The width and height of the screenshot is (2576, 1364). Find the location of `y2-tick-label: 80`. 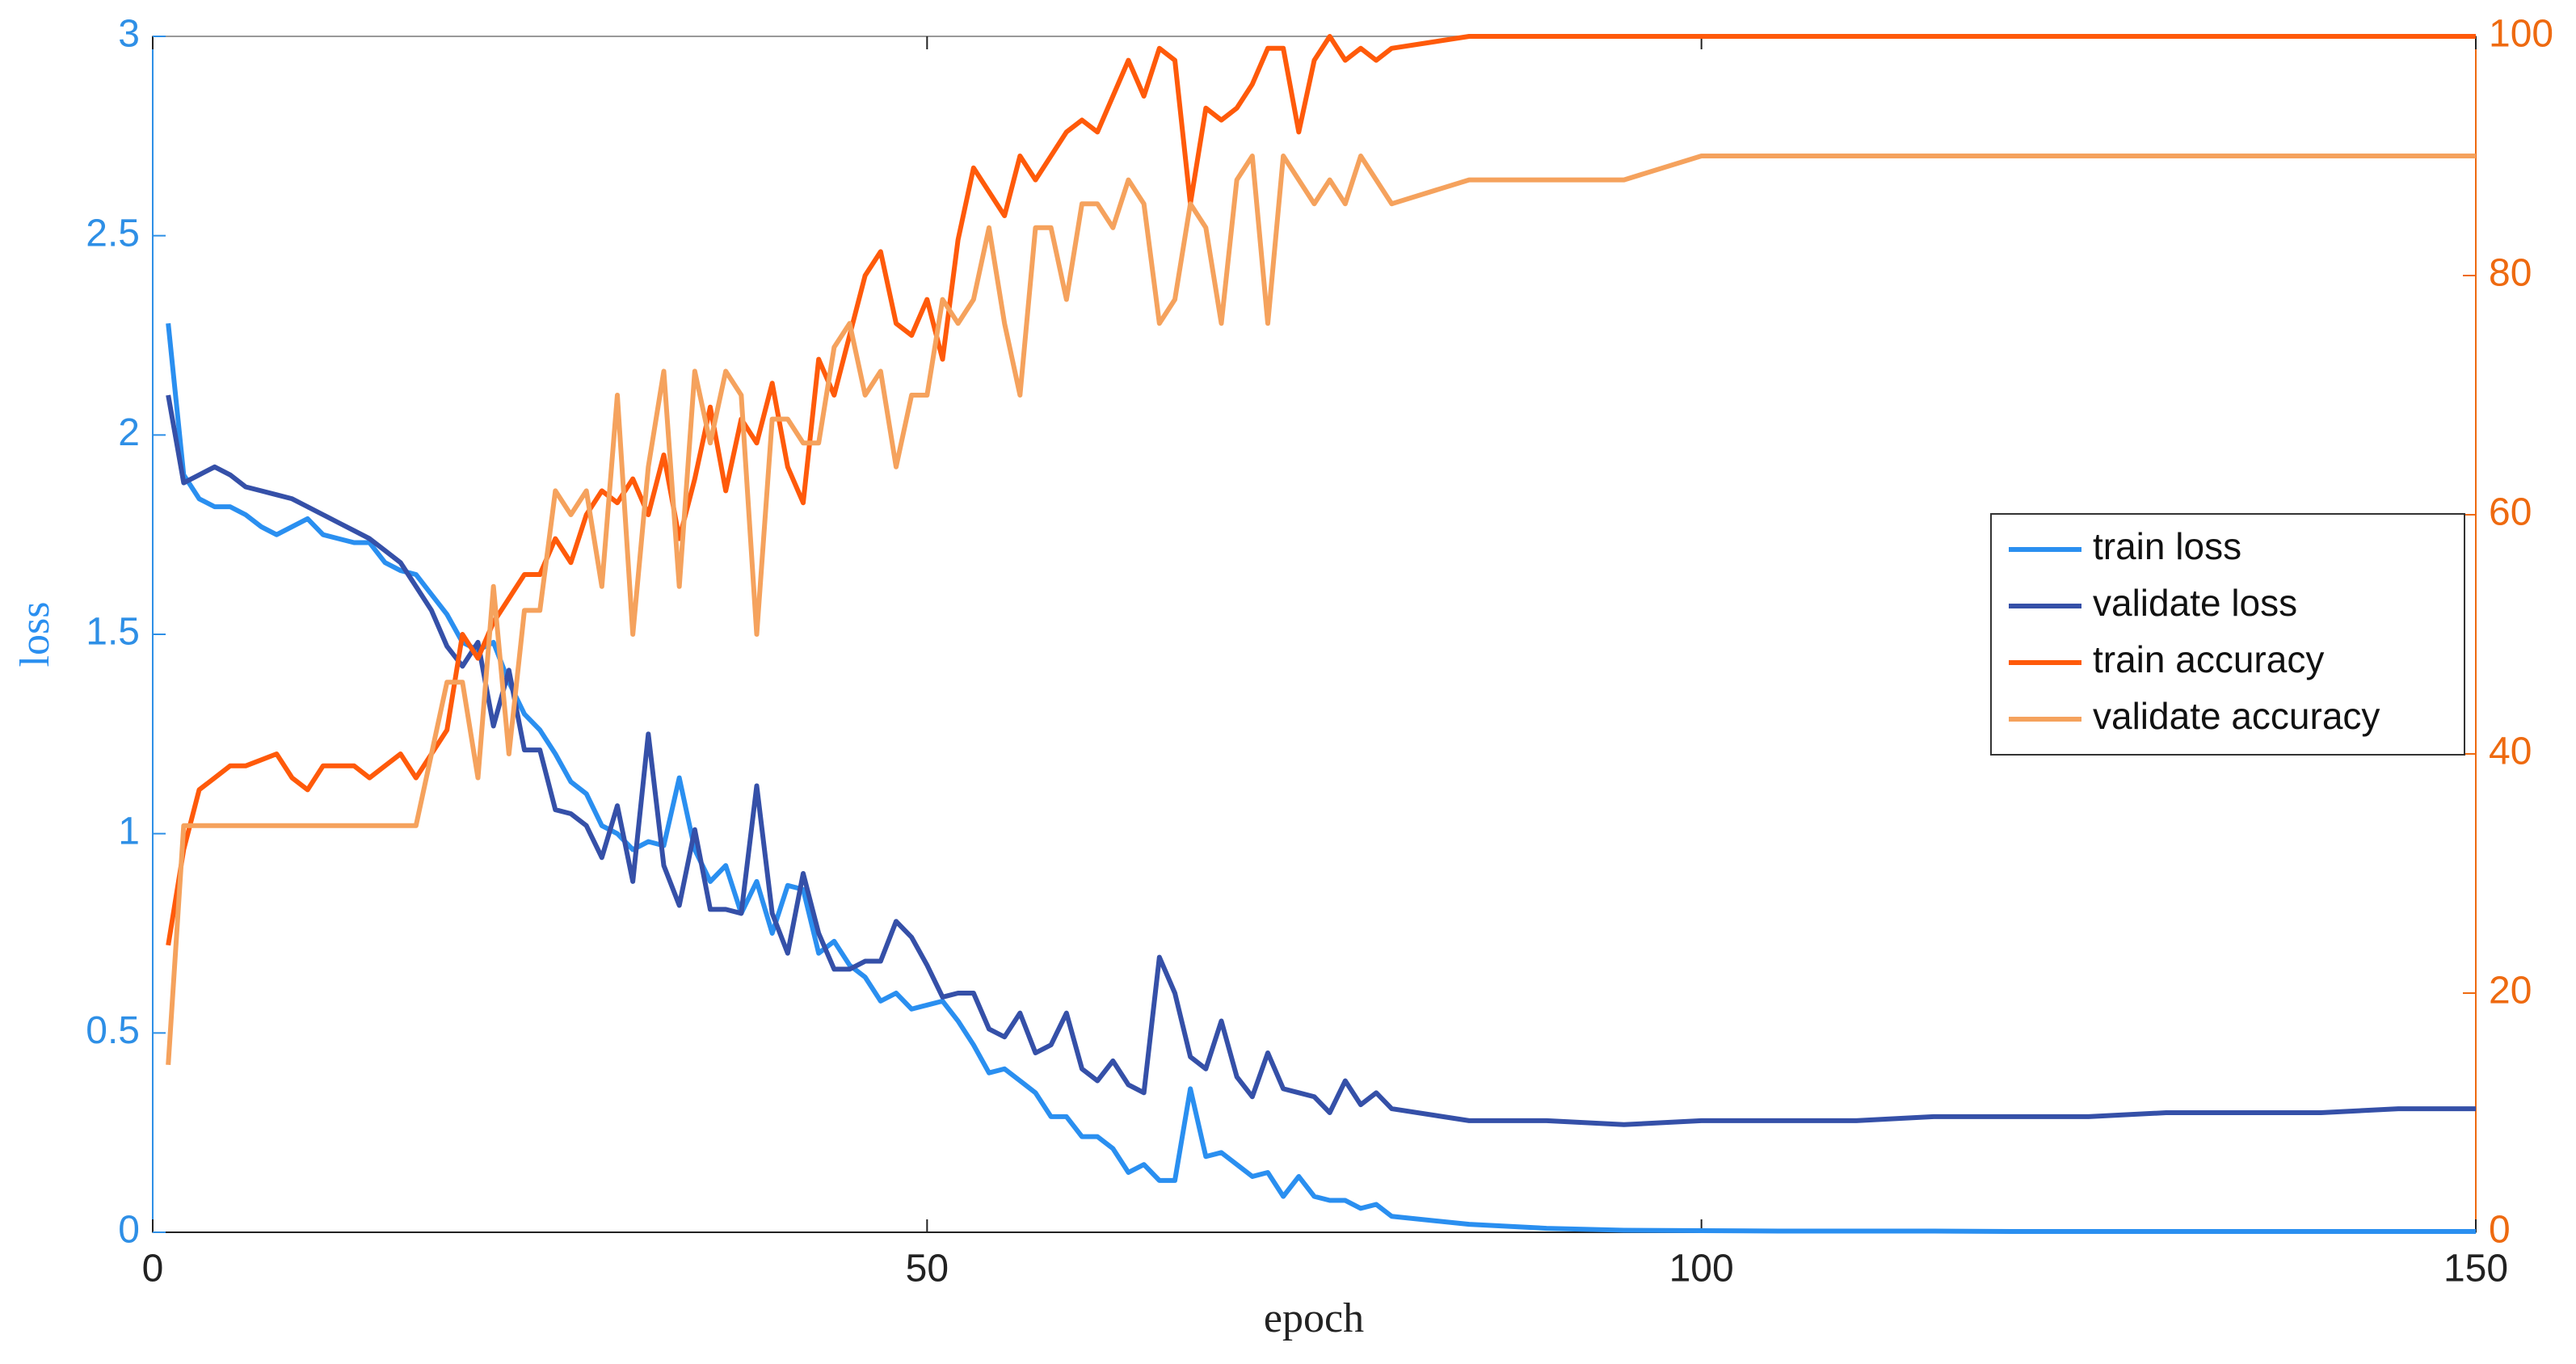

y2-tick-label: 80 is located at coordinates (2510, 273).